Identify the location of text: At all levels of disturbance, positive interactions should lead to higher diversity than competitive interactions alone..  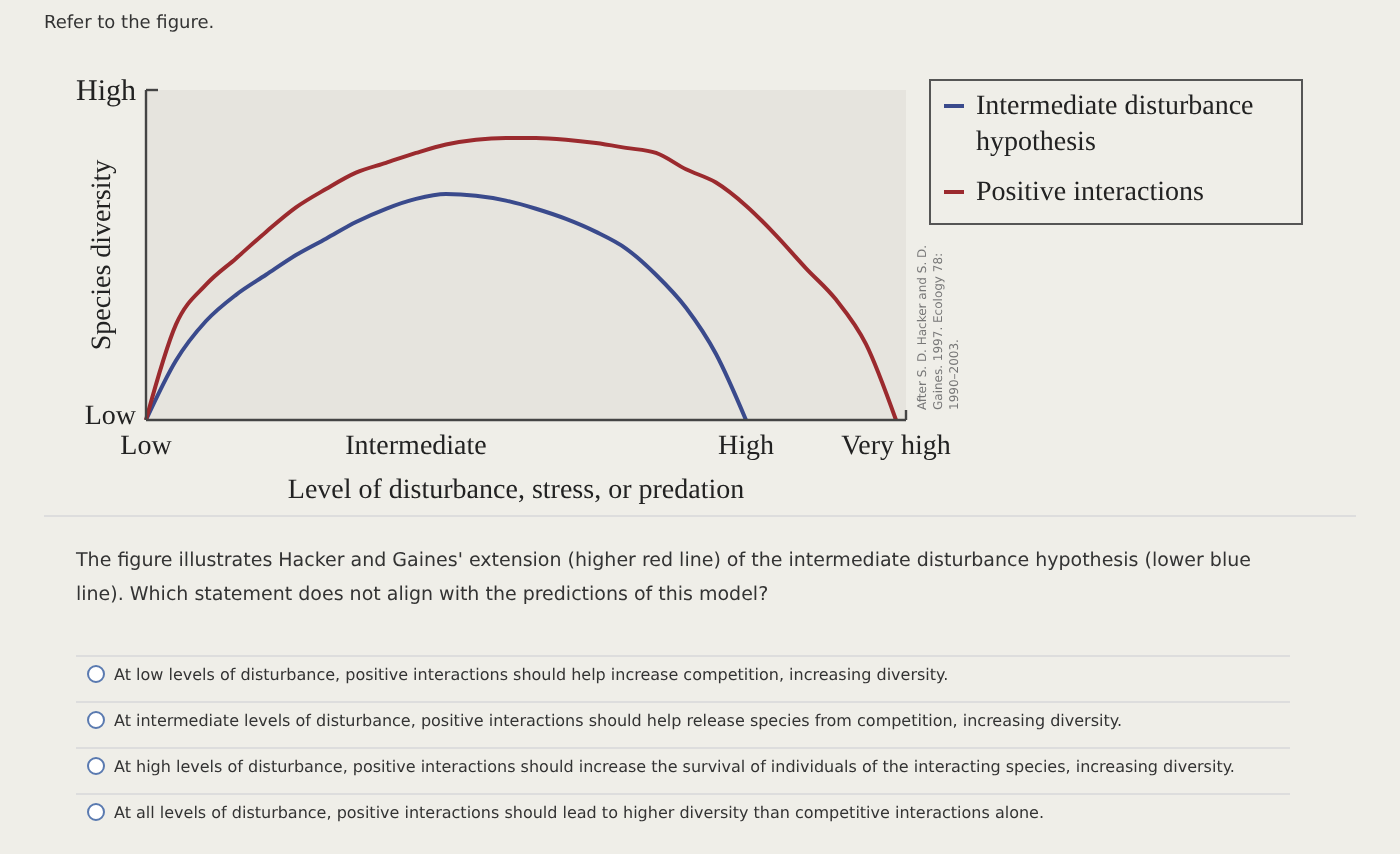
(579, 813).